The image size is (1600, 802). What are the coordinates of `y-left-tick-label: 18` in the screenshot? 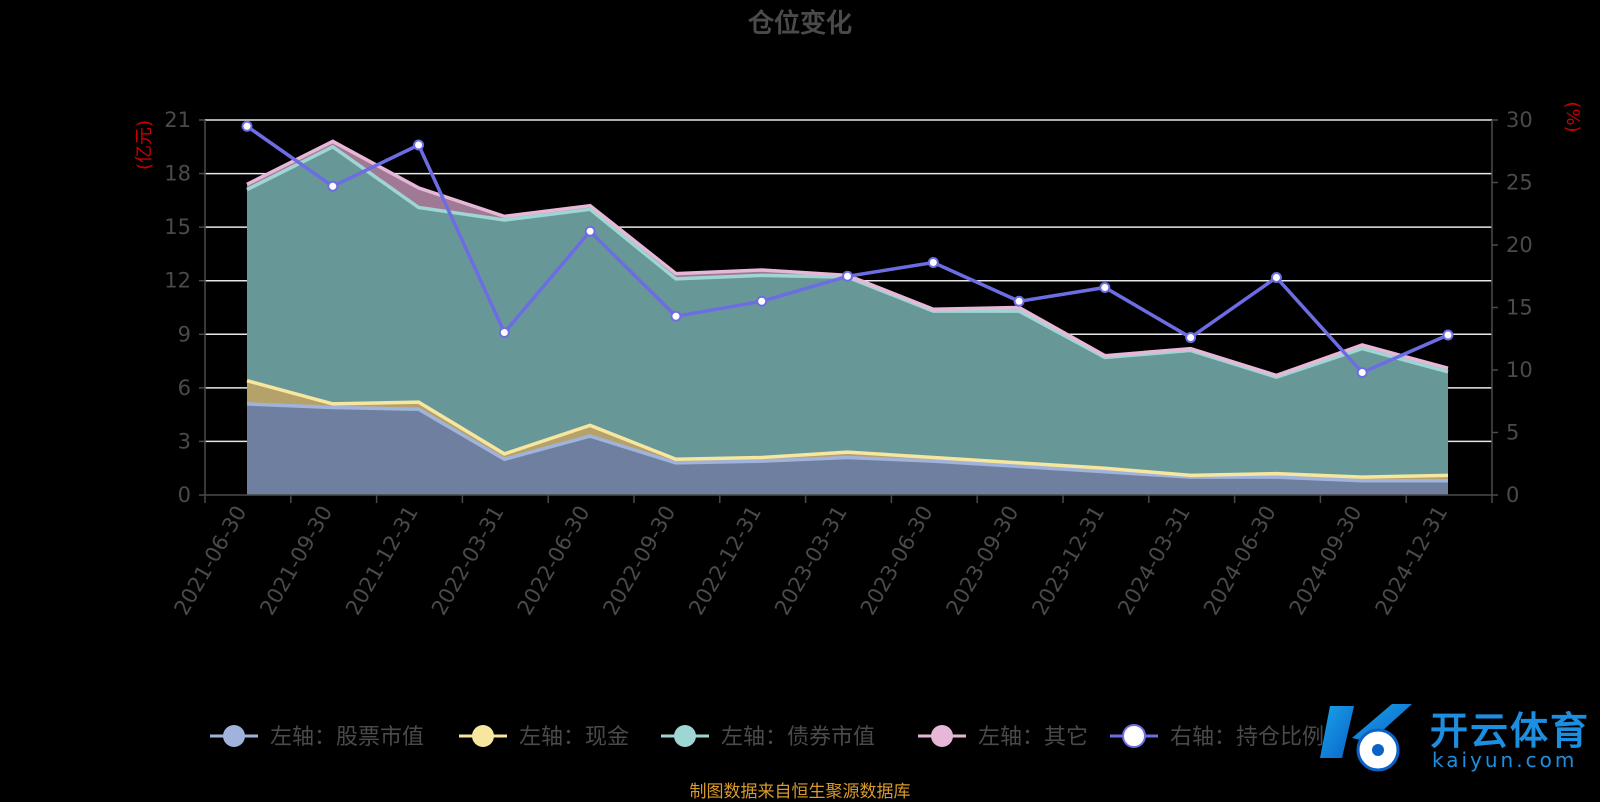 It's located at (177, 174).